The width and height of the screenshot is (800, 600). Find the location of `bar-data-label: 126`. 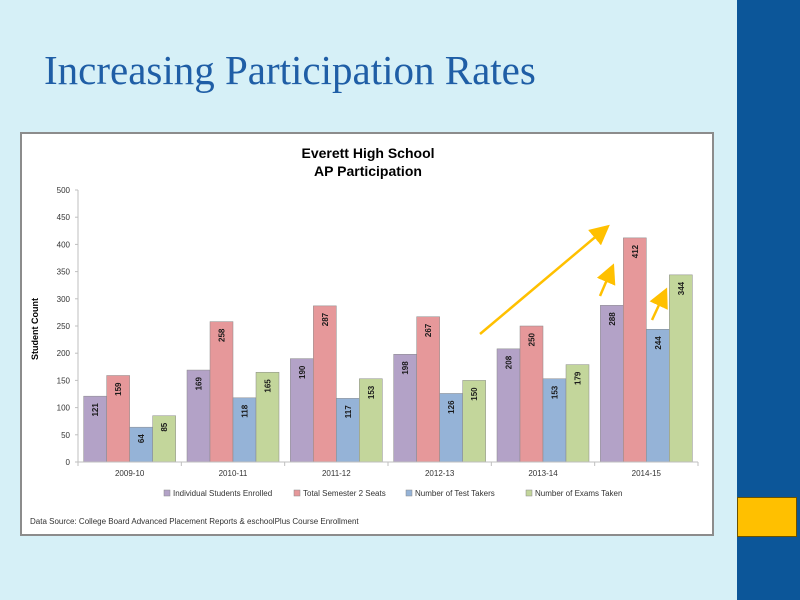

bar-data-label: 126 is located at coordinates (451, 407).